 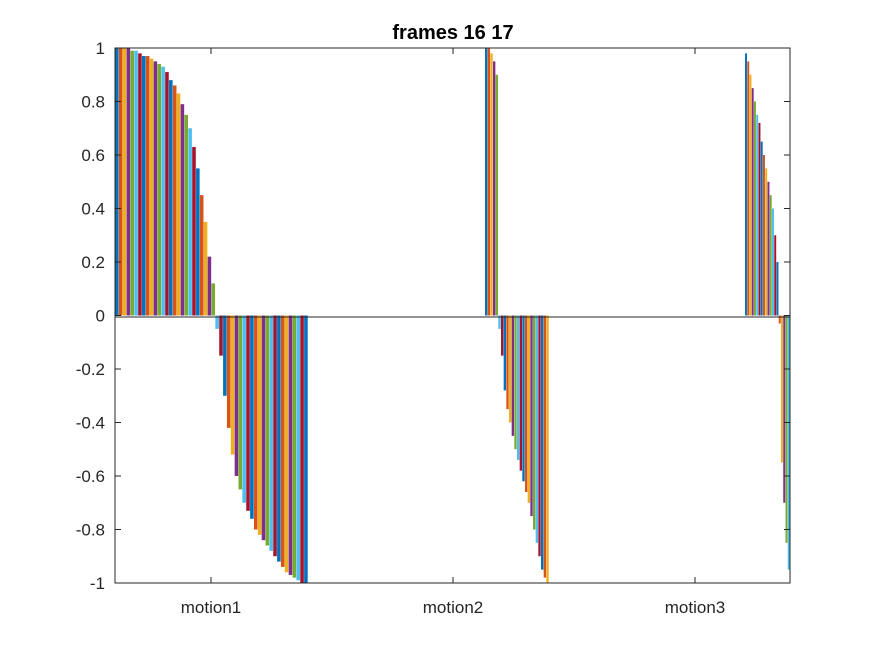 What do you see at coordinates (93, 209) in the screenshot?
I see `y-tick-label: 0.4` at bounding box center [93, 209].